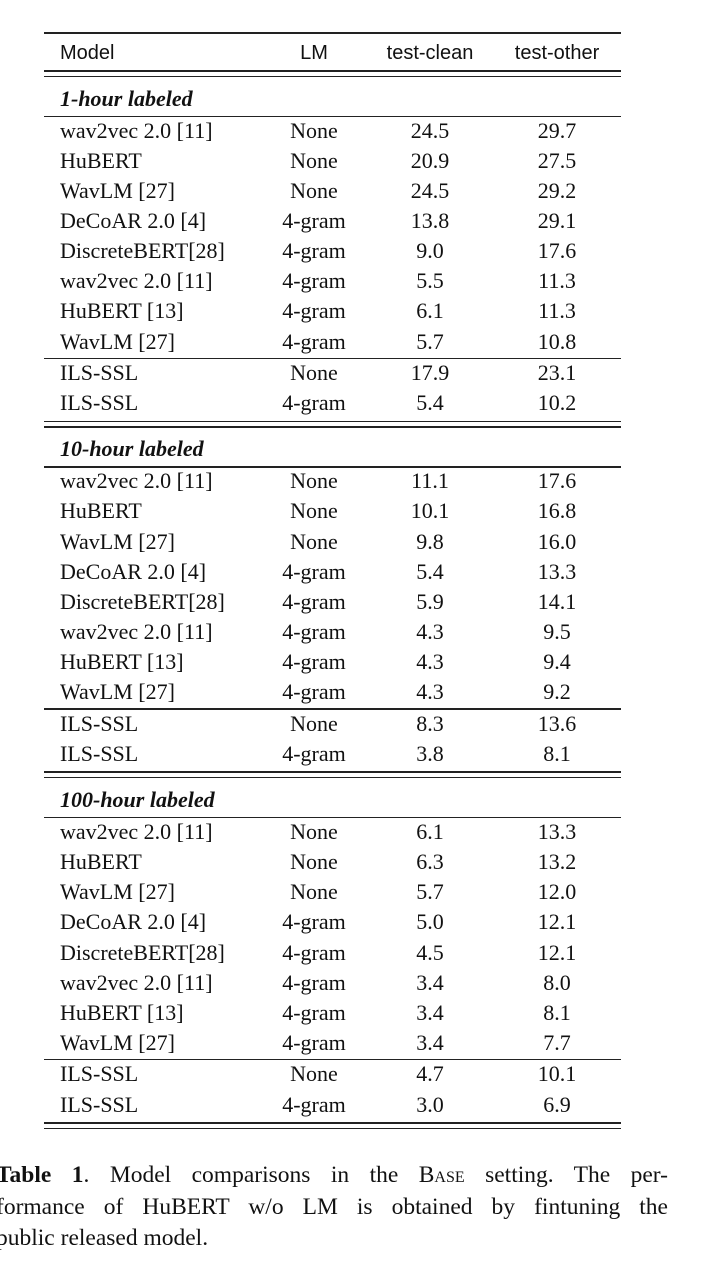  What do you see at coordinates (557, 662) in the screenshot?
I see `cell: 9.4` at bounding box center [557, 662].